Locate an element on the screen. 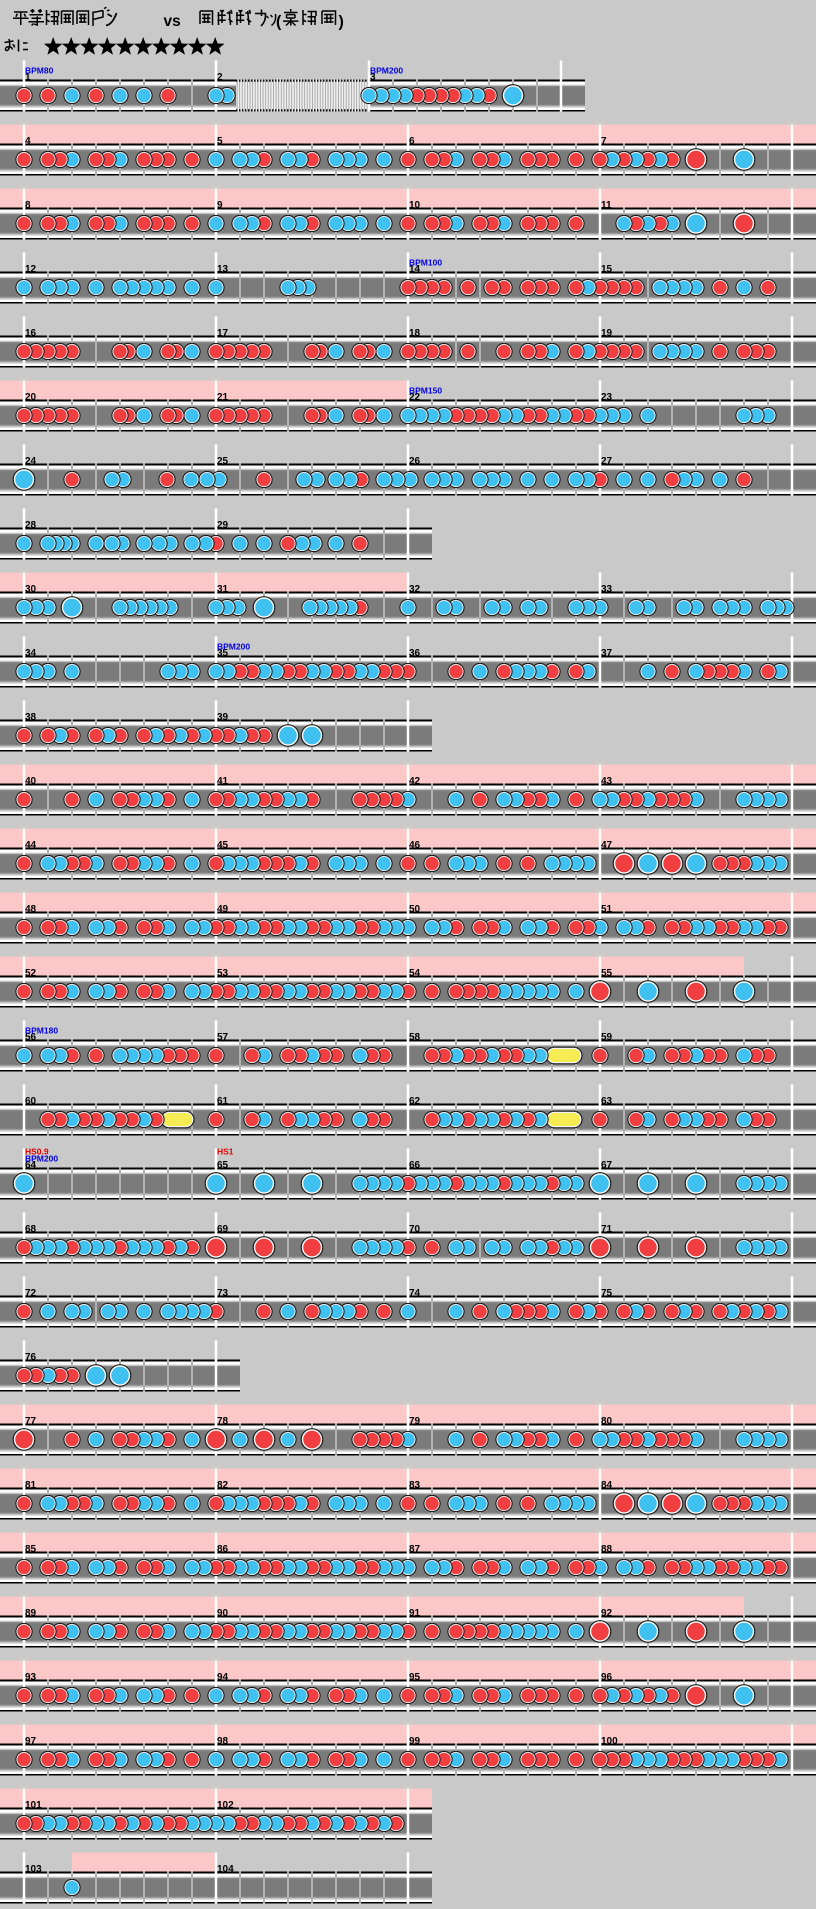 The height and width of the screenshot is (1909, 816). svg-text: 24 is located at coordinates (31, 461).